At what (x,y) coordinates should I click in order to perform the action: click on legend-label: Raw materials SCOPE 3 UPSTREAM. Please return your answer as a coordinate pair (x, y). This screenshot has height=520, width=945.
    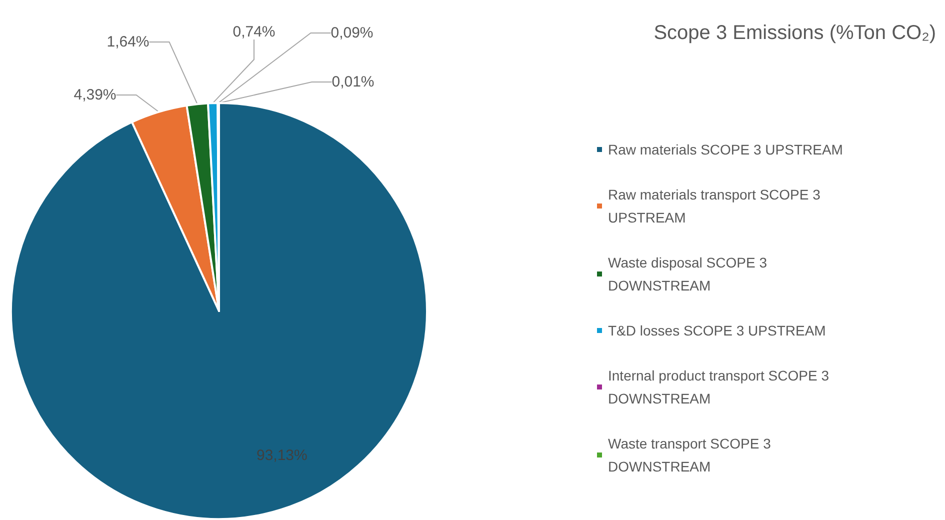
    Looking at the image, I should click on (725, 150).